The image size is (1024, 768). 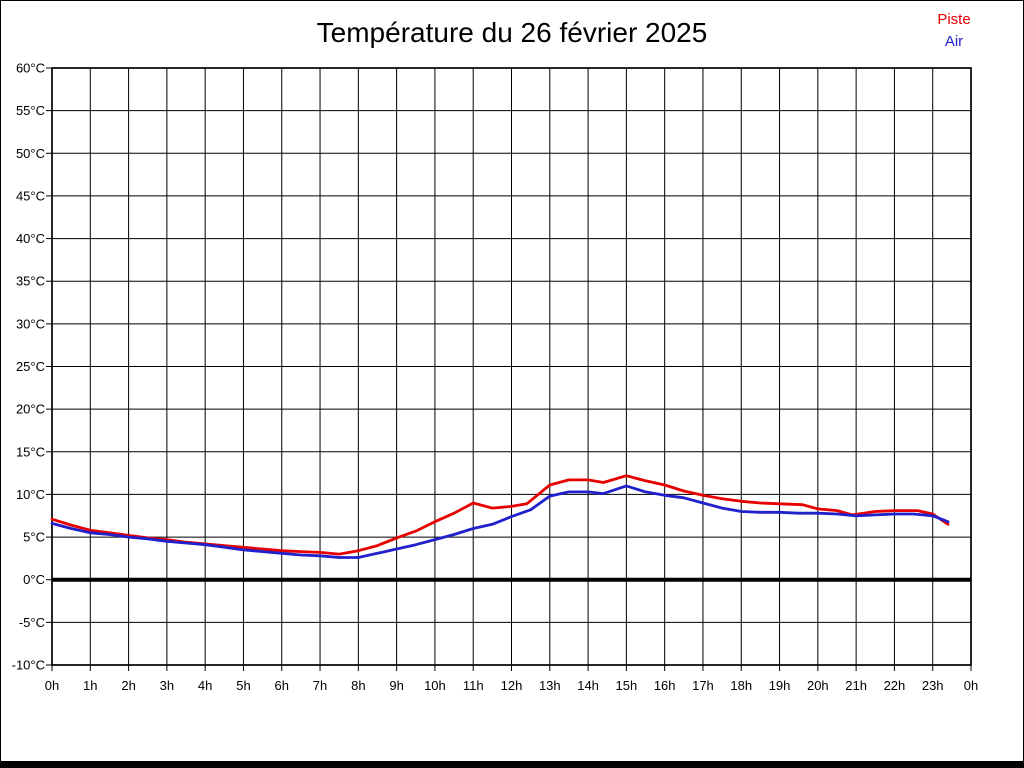 What do you see at coordinates (30, 153) in the screenshot?
I see `y-tick-label: 50°C` at bounding box center [30, 153].